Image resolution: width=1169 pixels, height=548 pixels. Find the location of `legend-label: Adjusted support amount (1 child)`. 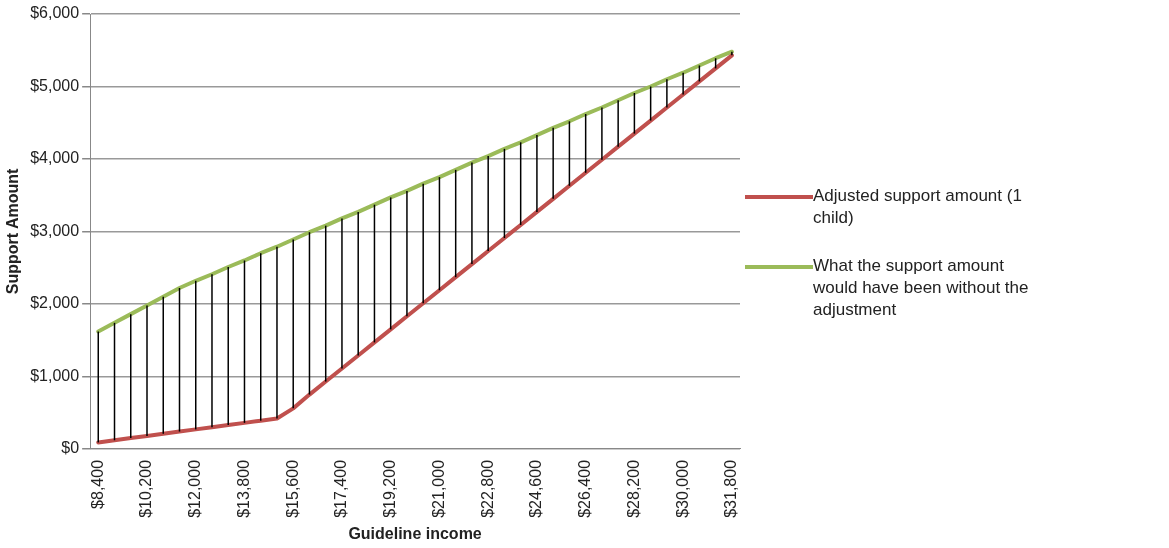

legend-label: Adjusted support amount (1 child) is located at coordinates (918, 207).